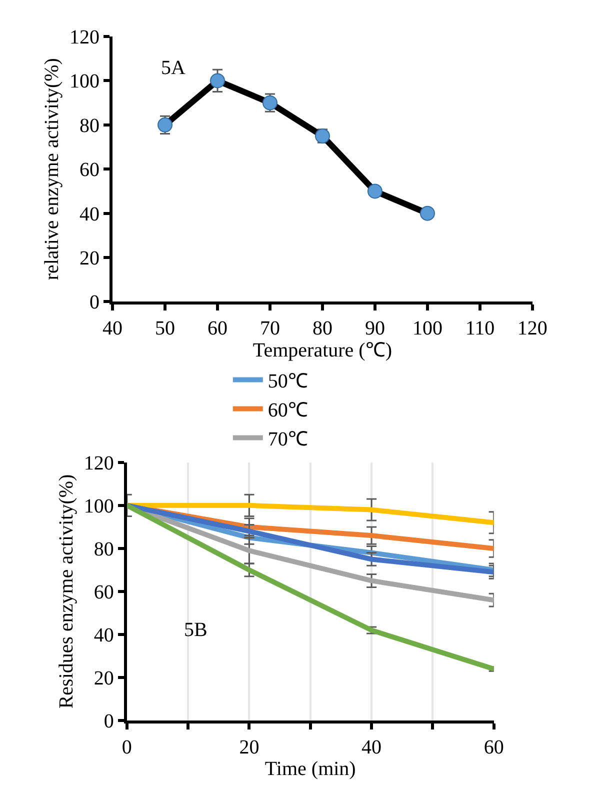  I want to click on legend-label: 70℃, so click(288, 439).